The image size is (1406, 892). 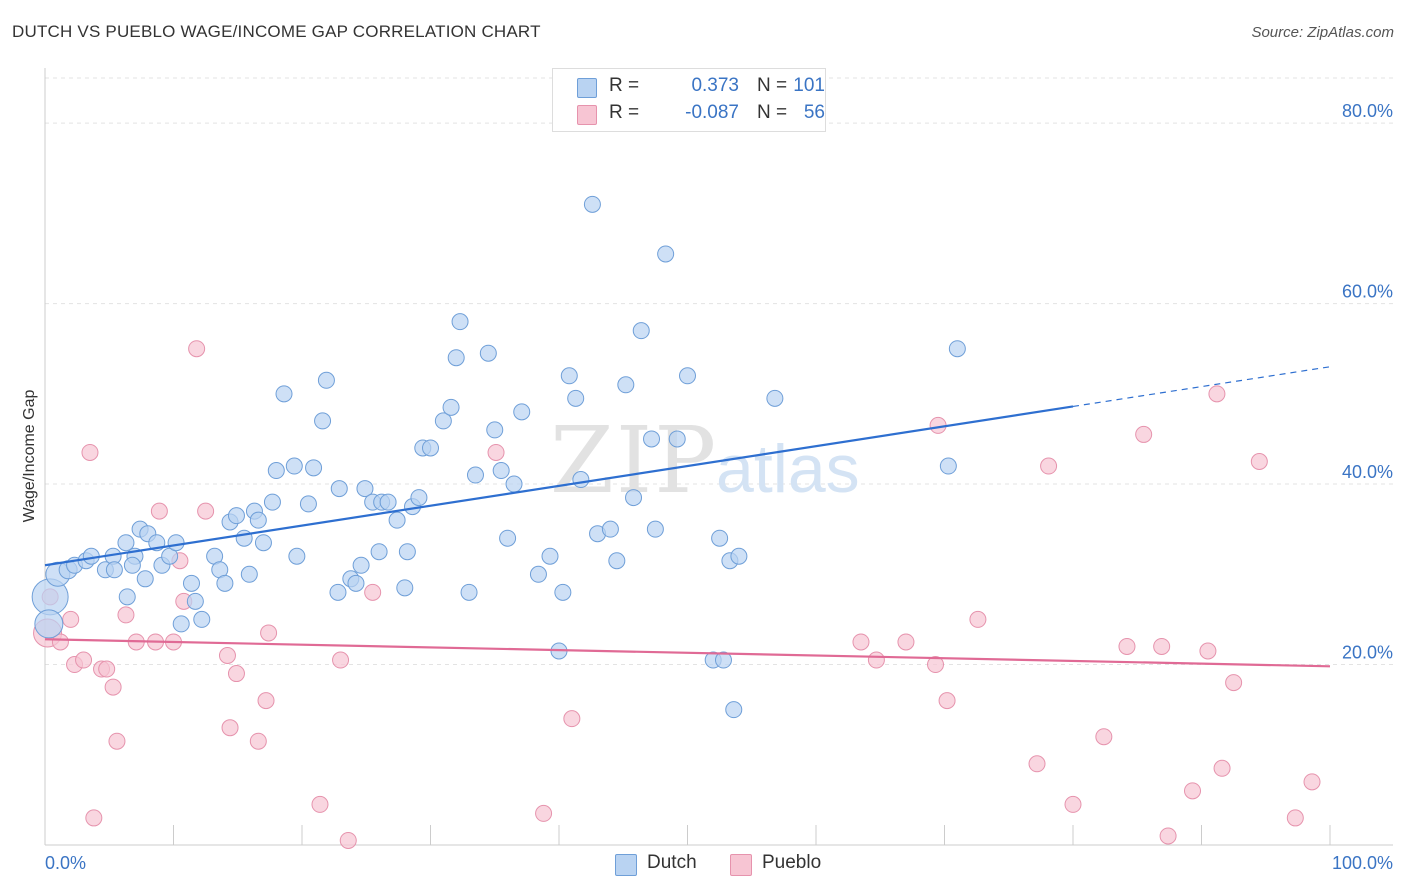 I want to click on y-axis-label: Wage/Income Gap, so click(x=29, y=456).